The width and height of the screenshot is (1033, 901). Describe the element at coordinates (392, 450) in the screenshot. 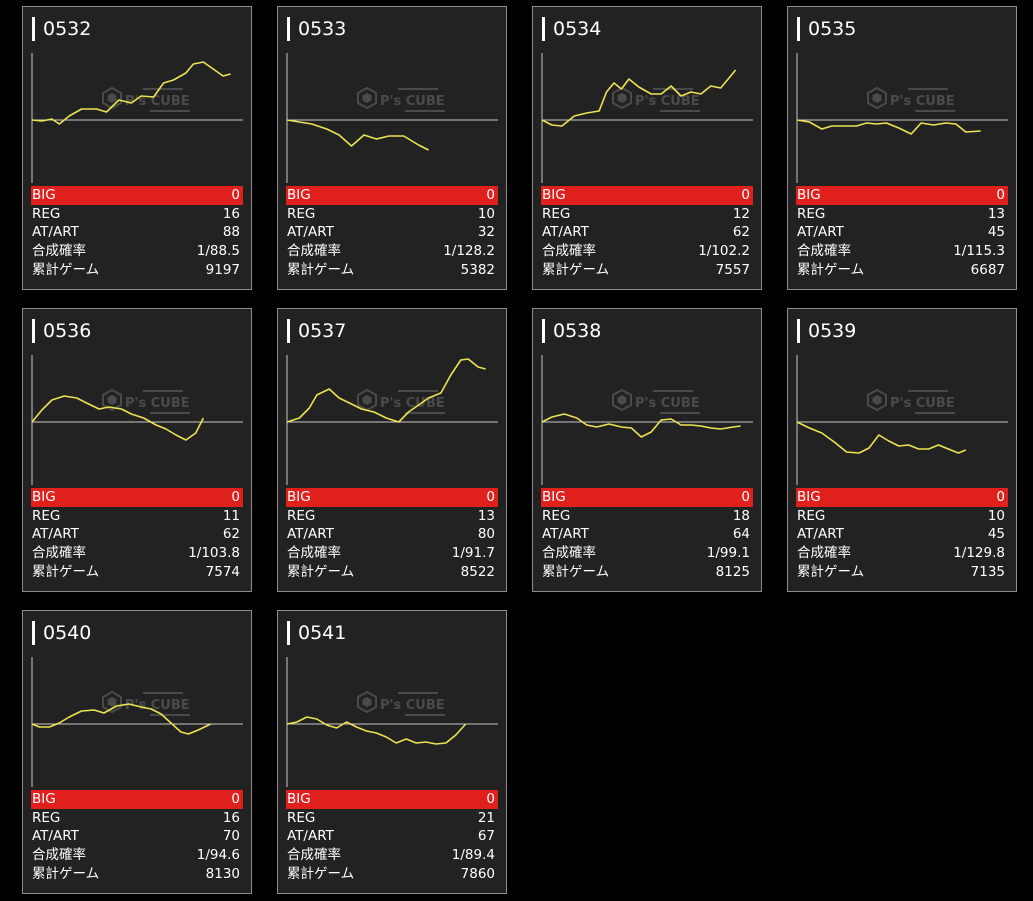

I see `machine-card-0537: 0537 P's CUBE BIG 0 REG 13` at that location.